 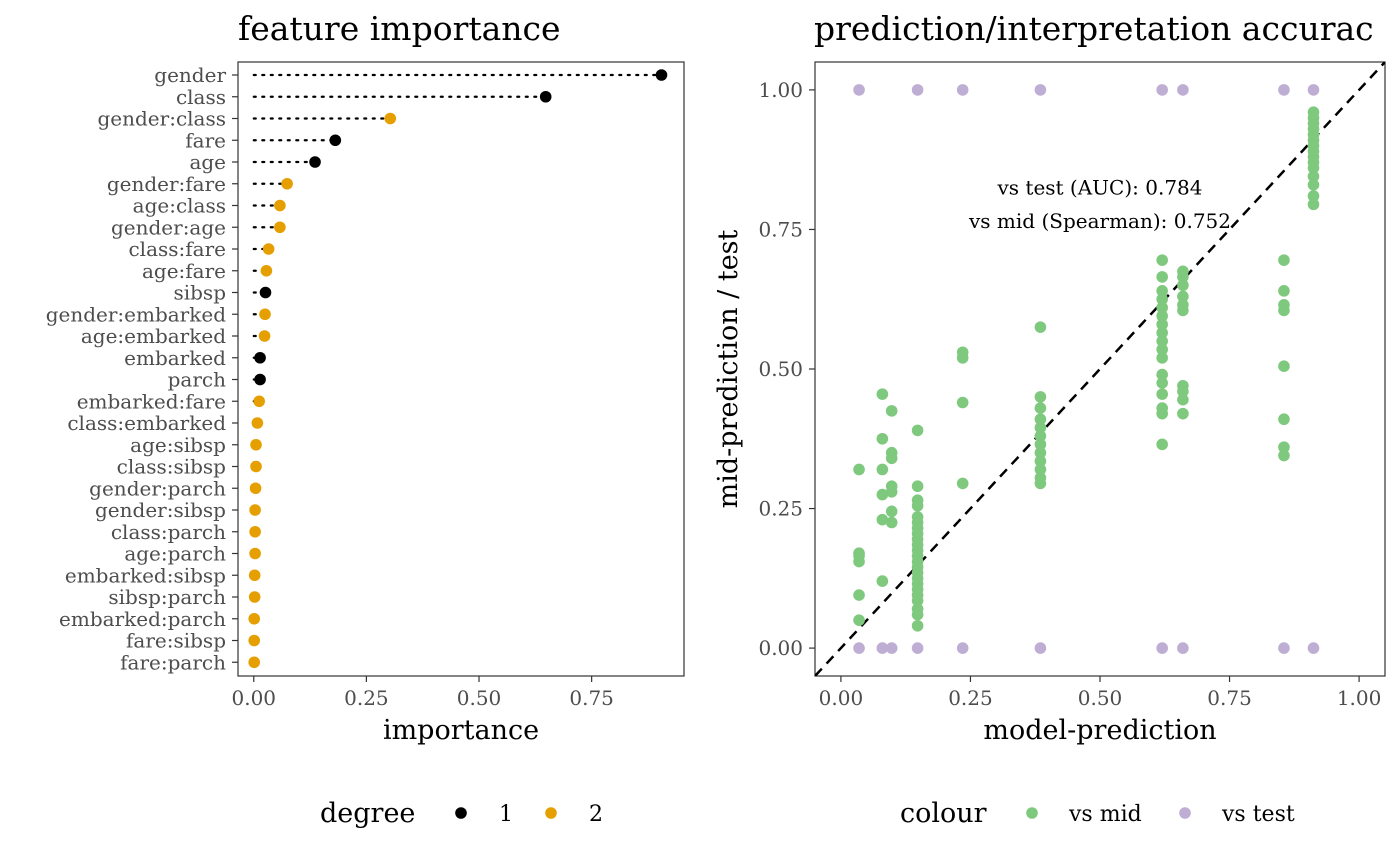 What do you see at coordinates (461, 730) in the screenshot?
I see `importance-x-axis-title: importance` at bounding box center [461, 730].